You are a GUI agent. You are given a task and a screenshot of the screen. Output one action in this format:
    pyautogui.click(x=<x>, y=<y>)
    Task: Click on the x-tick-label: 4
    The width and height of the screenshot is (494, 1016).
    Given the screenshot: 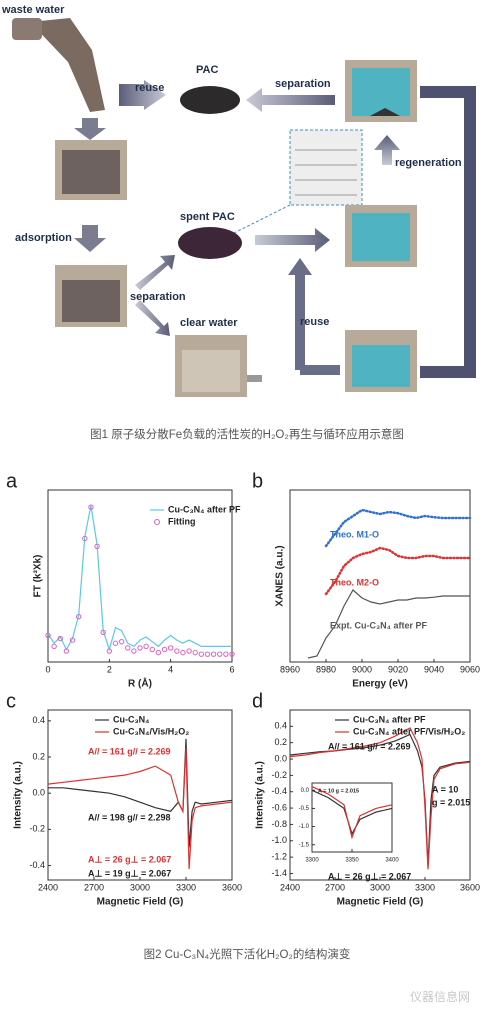 What is the action you would take?
    pyautogui.click(x=170, y=669)
    